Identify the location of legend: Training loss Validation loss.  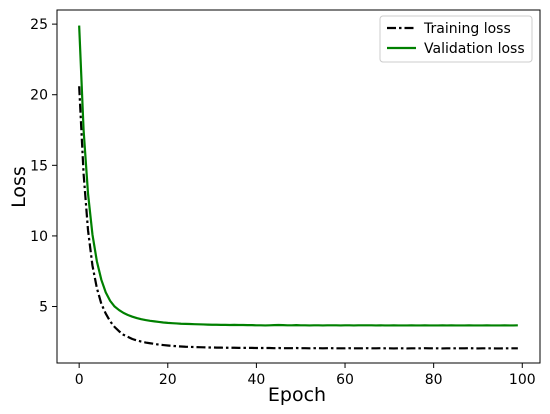
(456, 39).